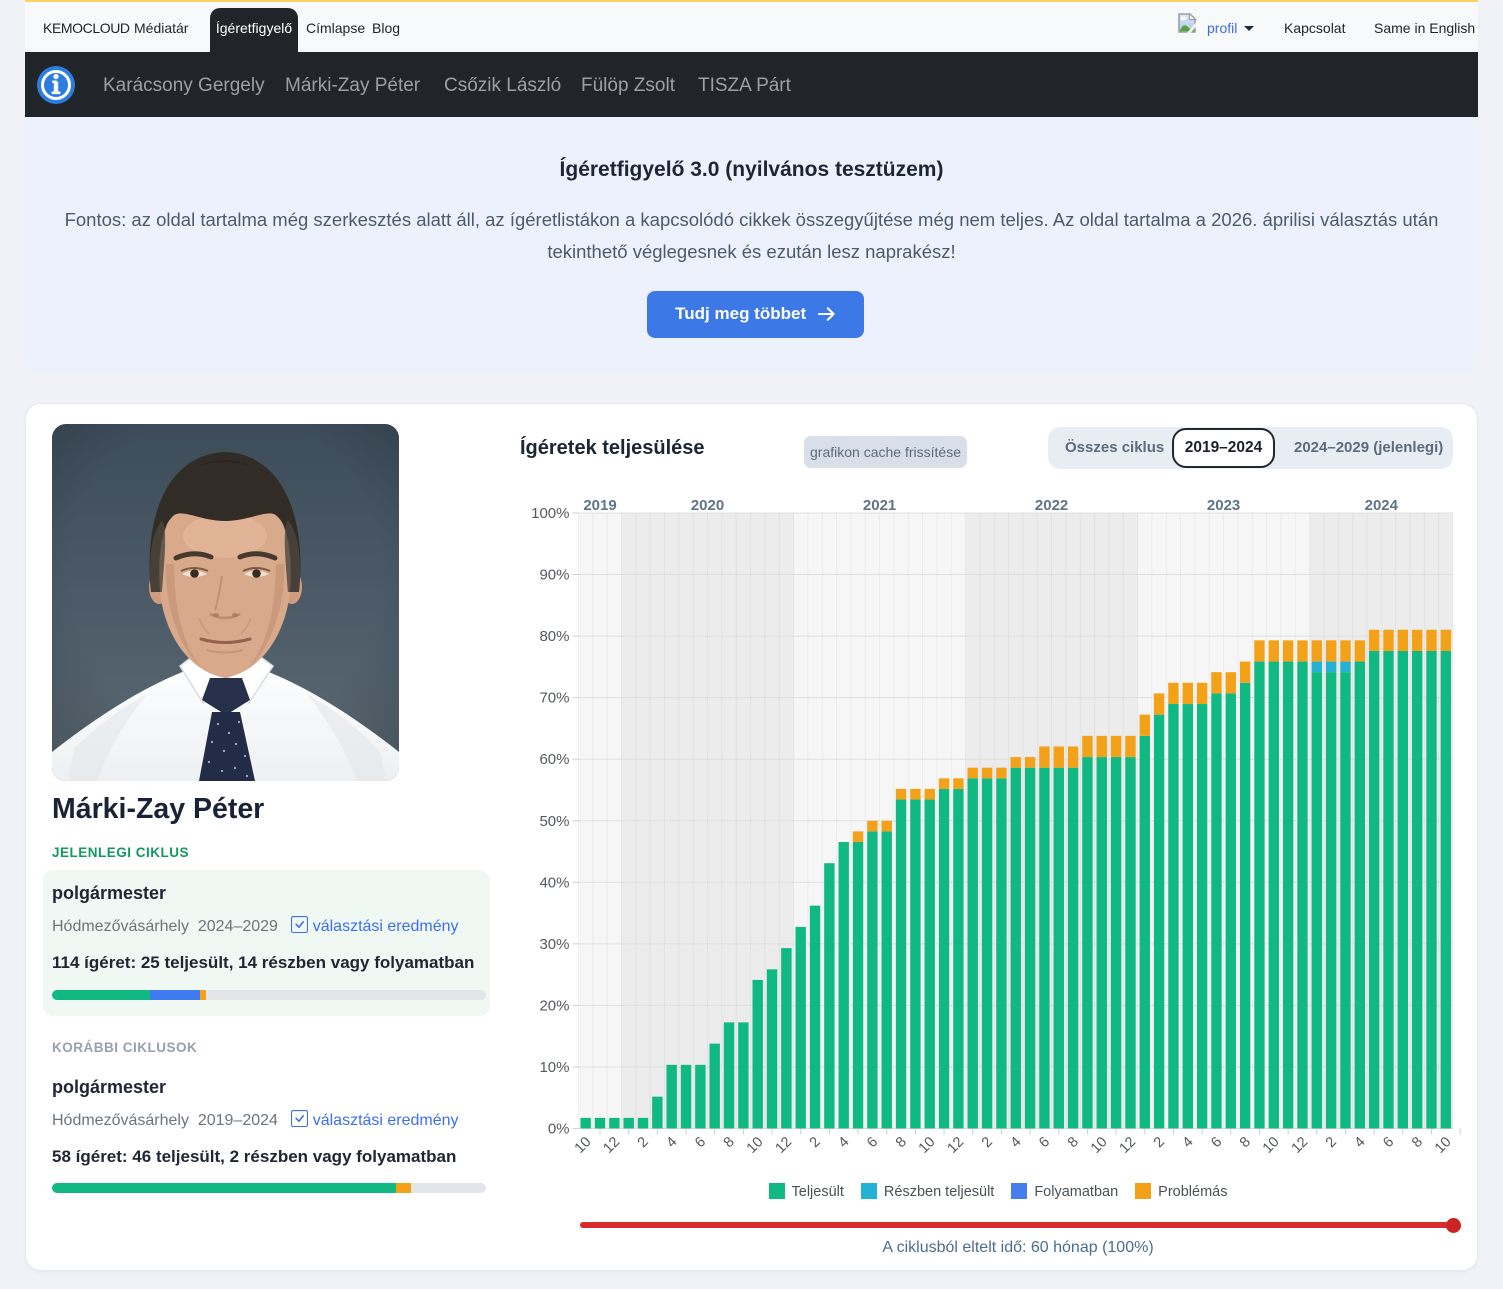 The image size is (1503, 1289). Describe the element at coordinates (550, 513) in the screenshot. I see `svg-text: 100%` at that location.